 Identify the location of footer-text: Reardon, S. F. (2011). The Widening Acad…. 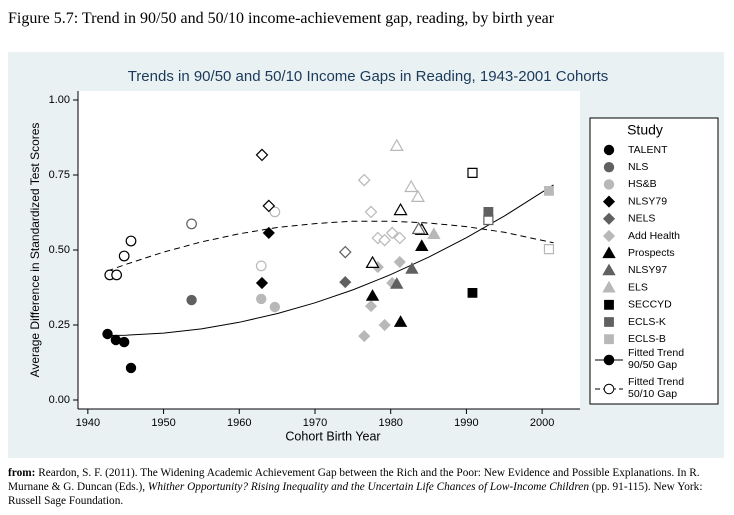
(354, 480).